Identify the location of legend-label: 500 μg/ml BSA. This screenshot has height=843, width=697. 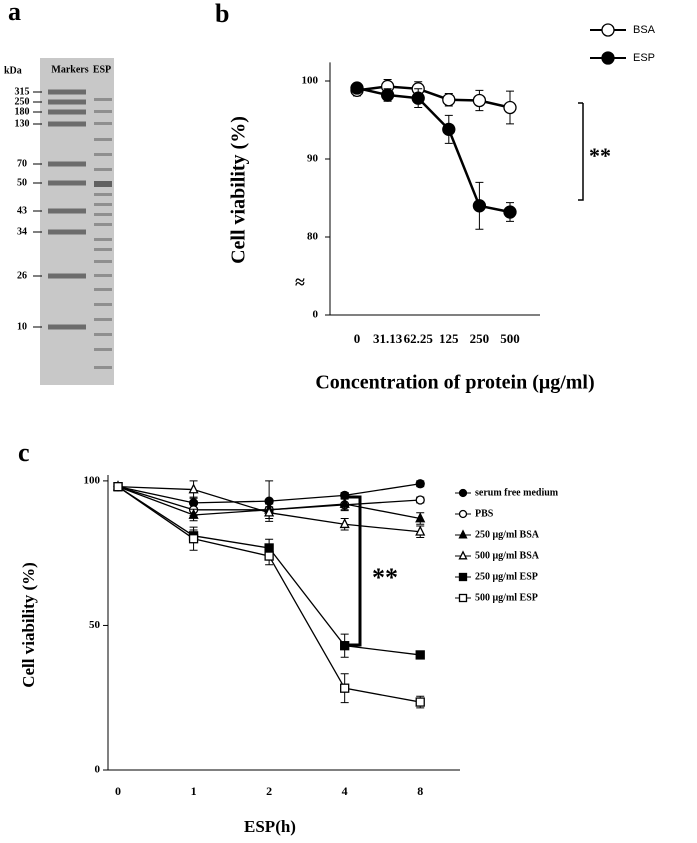
(507, 555).